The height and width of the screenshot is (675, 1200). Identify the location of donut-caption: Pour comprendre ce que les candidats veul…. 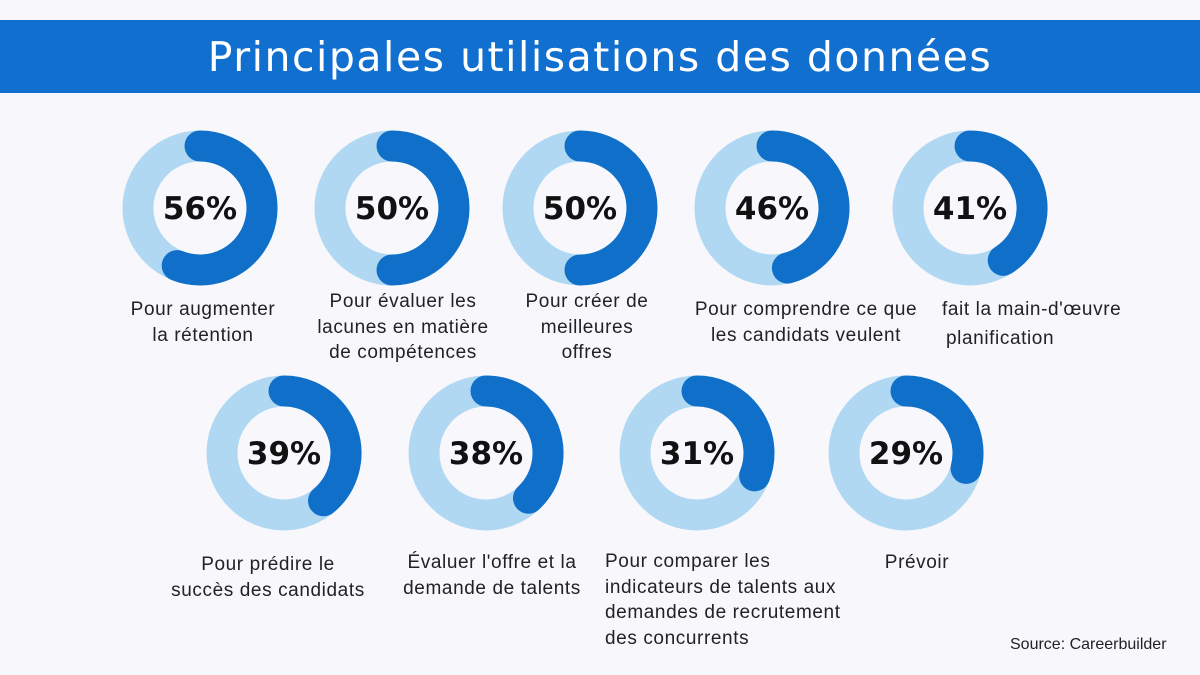
(806, 322).